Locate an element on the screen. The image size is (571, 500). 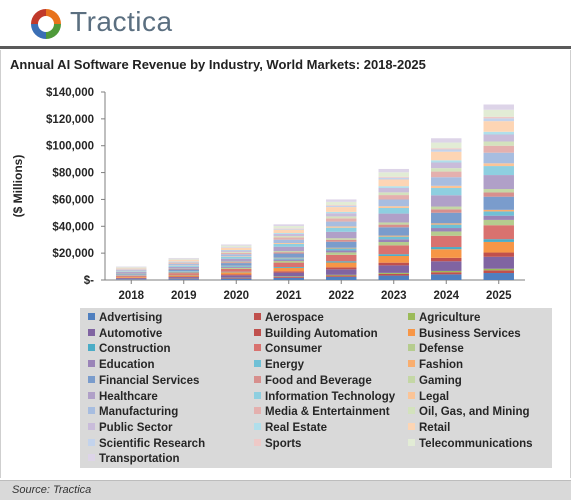
y-tick-label: $40,000 is located at coordinates (73, 227).